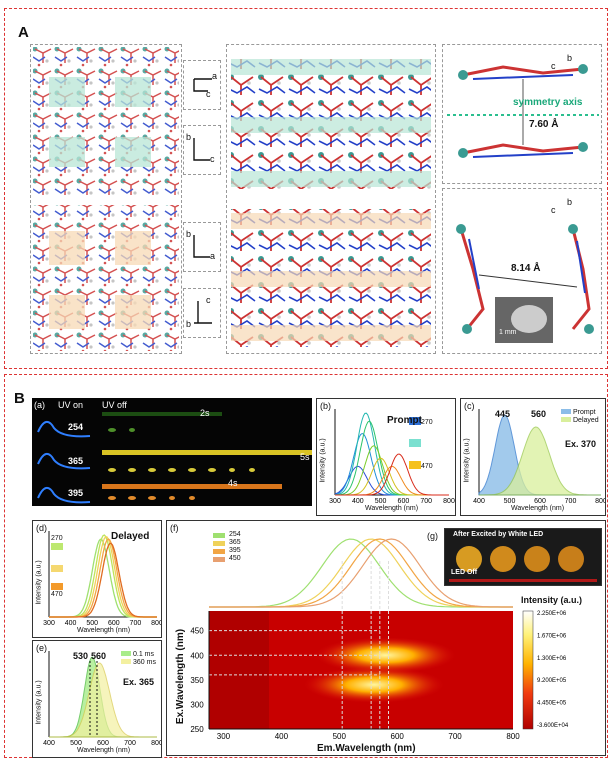 The height and width of the screenshot is (761, 613). Describe the element at coordinates (455, 736) in the screenshot. I see `map-xtick: 700` at that location.